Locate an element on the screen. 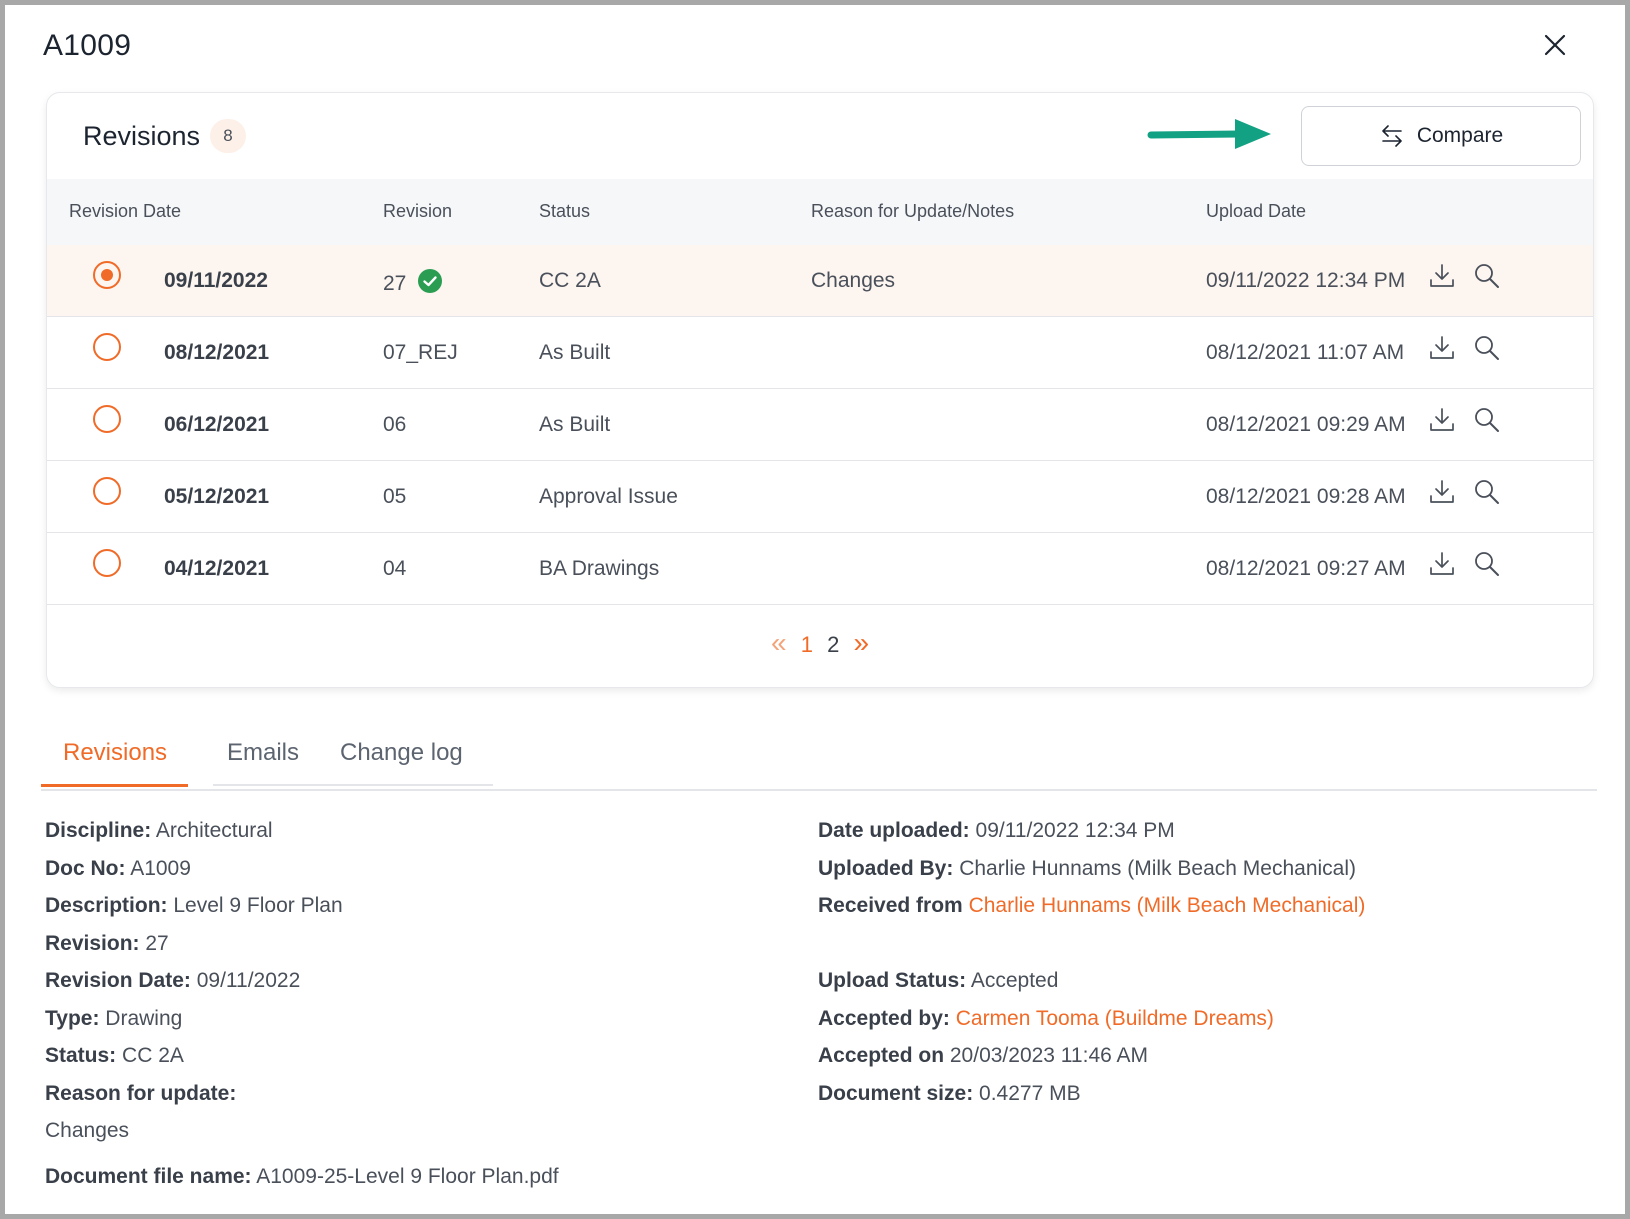 The width and height of the screenshot is (1630, 1219). row-status: Approval Issue is located at coordinates (608, 496).